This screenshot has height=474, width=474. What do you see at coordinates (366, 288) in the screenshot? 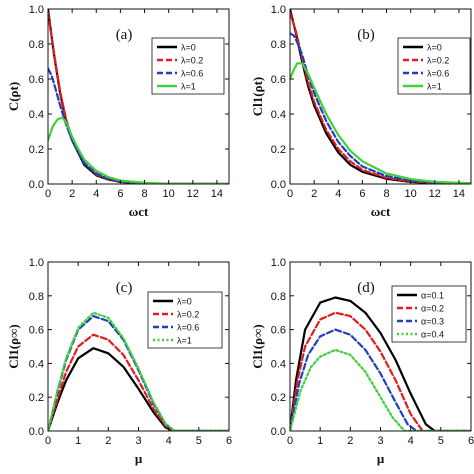
I see `panel-label: (d)` at bounding box center [366, 288].